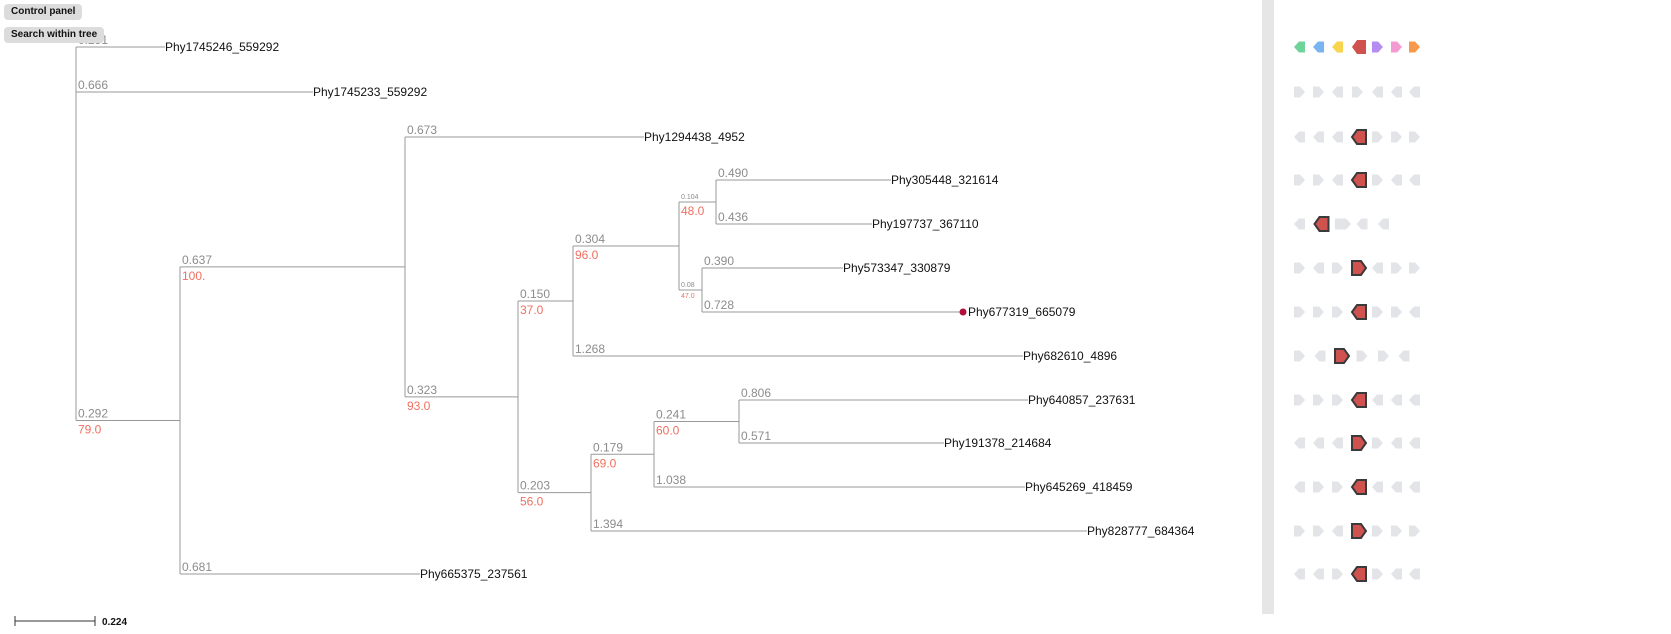 This screenshot has height=634, width=1671. I want to click on search-within-tree-button: Search within tree, so click(54, 35).